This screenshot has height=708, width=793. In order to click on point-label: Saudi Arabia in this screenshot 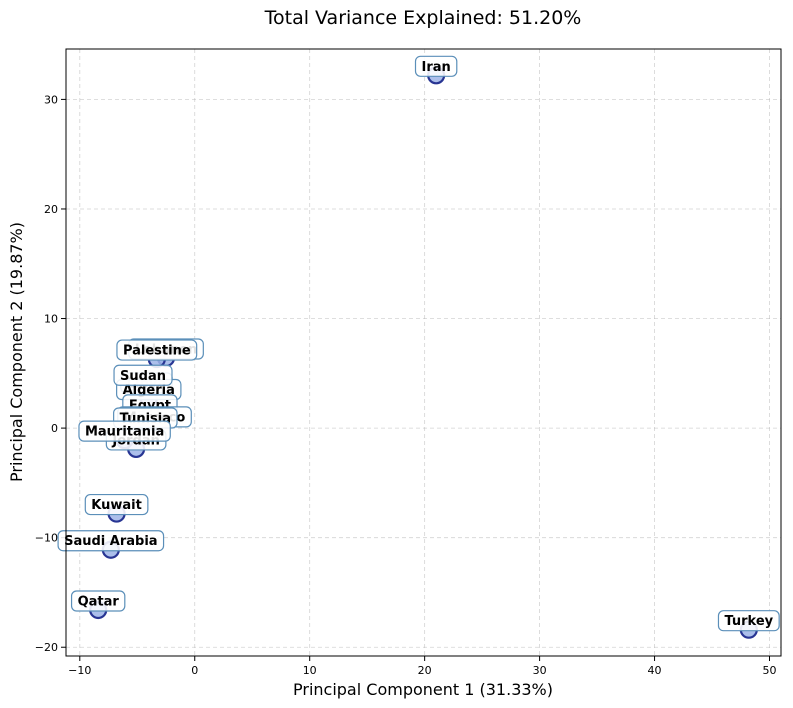, I will do `click(111, 541)`.